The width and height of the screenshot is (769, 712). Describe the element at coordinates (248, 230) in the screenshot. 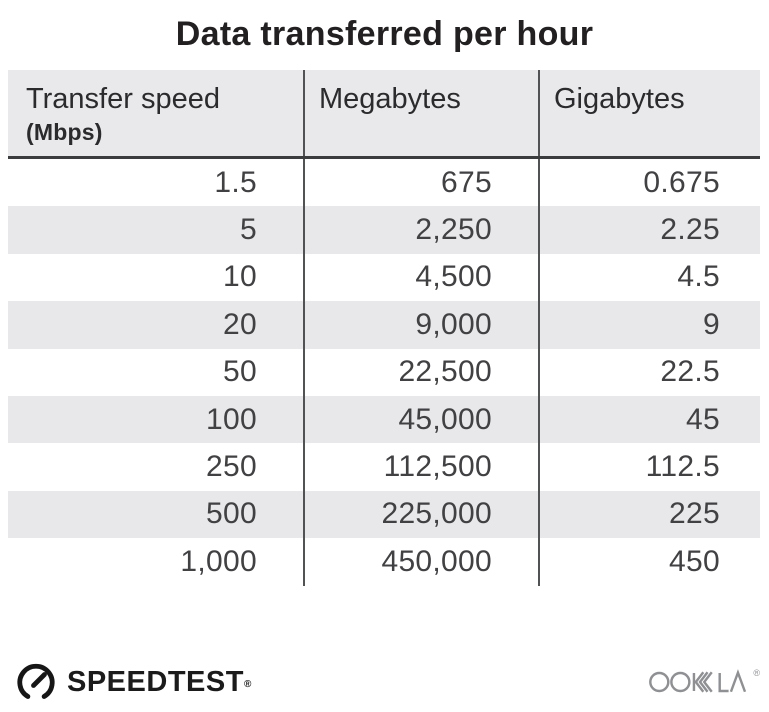

I see `table-cell: 5` at that location.